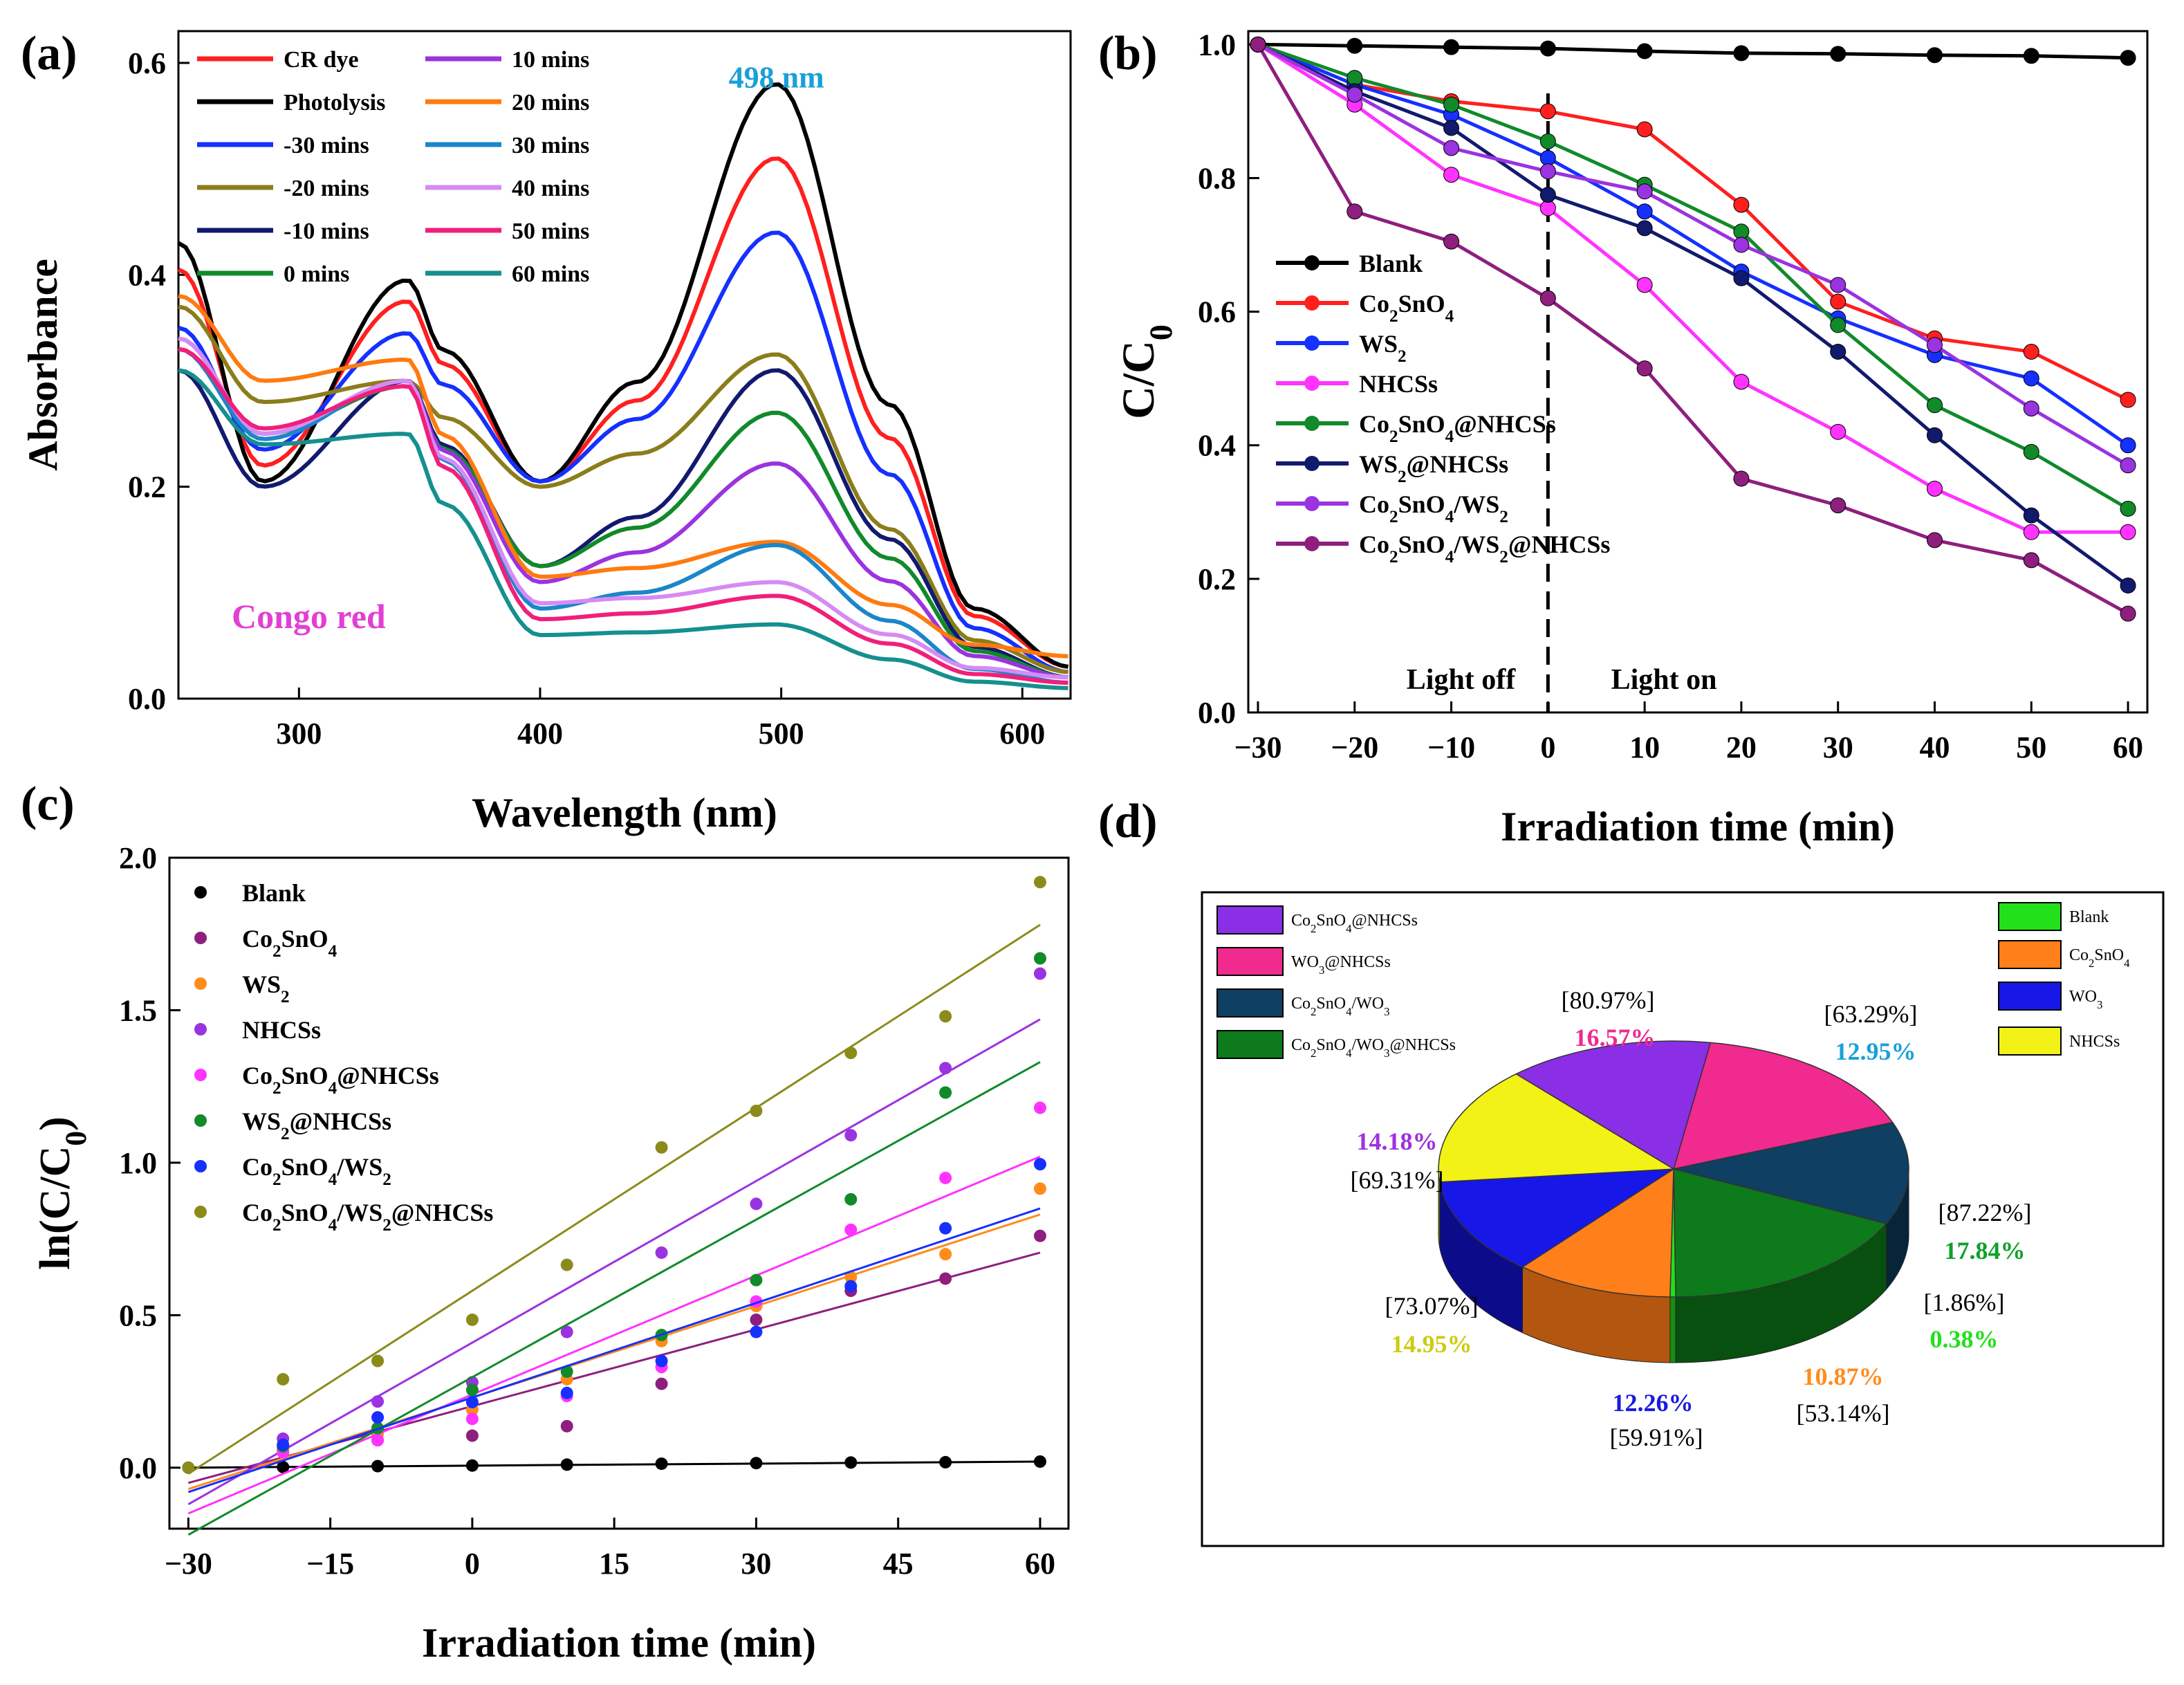  What do you see at coordinates (266, 988) in the screenshot?
I see `panel-c-legend-label: WS2` at bounding box center [266, 988].